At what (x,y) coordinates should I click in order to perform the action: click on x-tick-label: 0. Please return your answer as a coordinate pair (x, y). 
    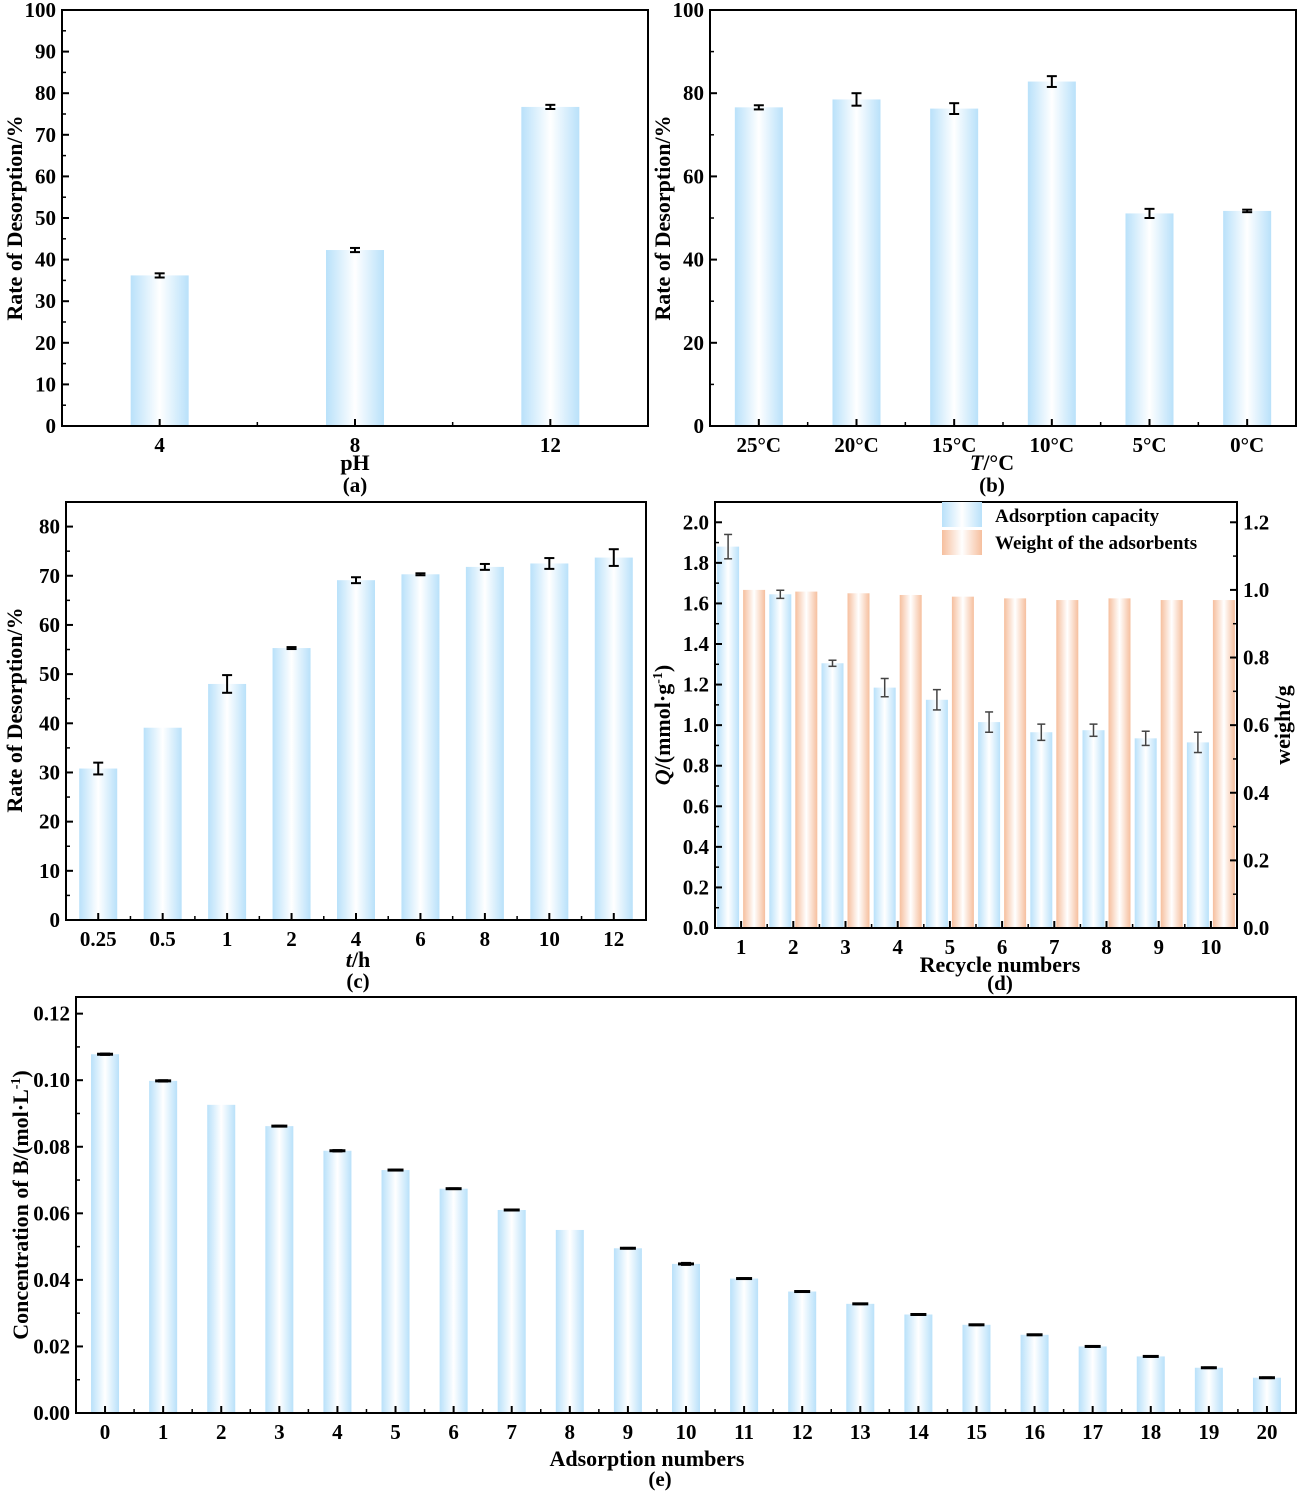
    Looking at the image, I should click on (105, 1432).